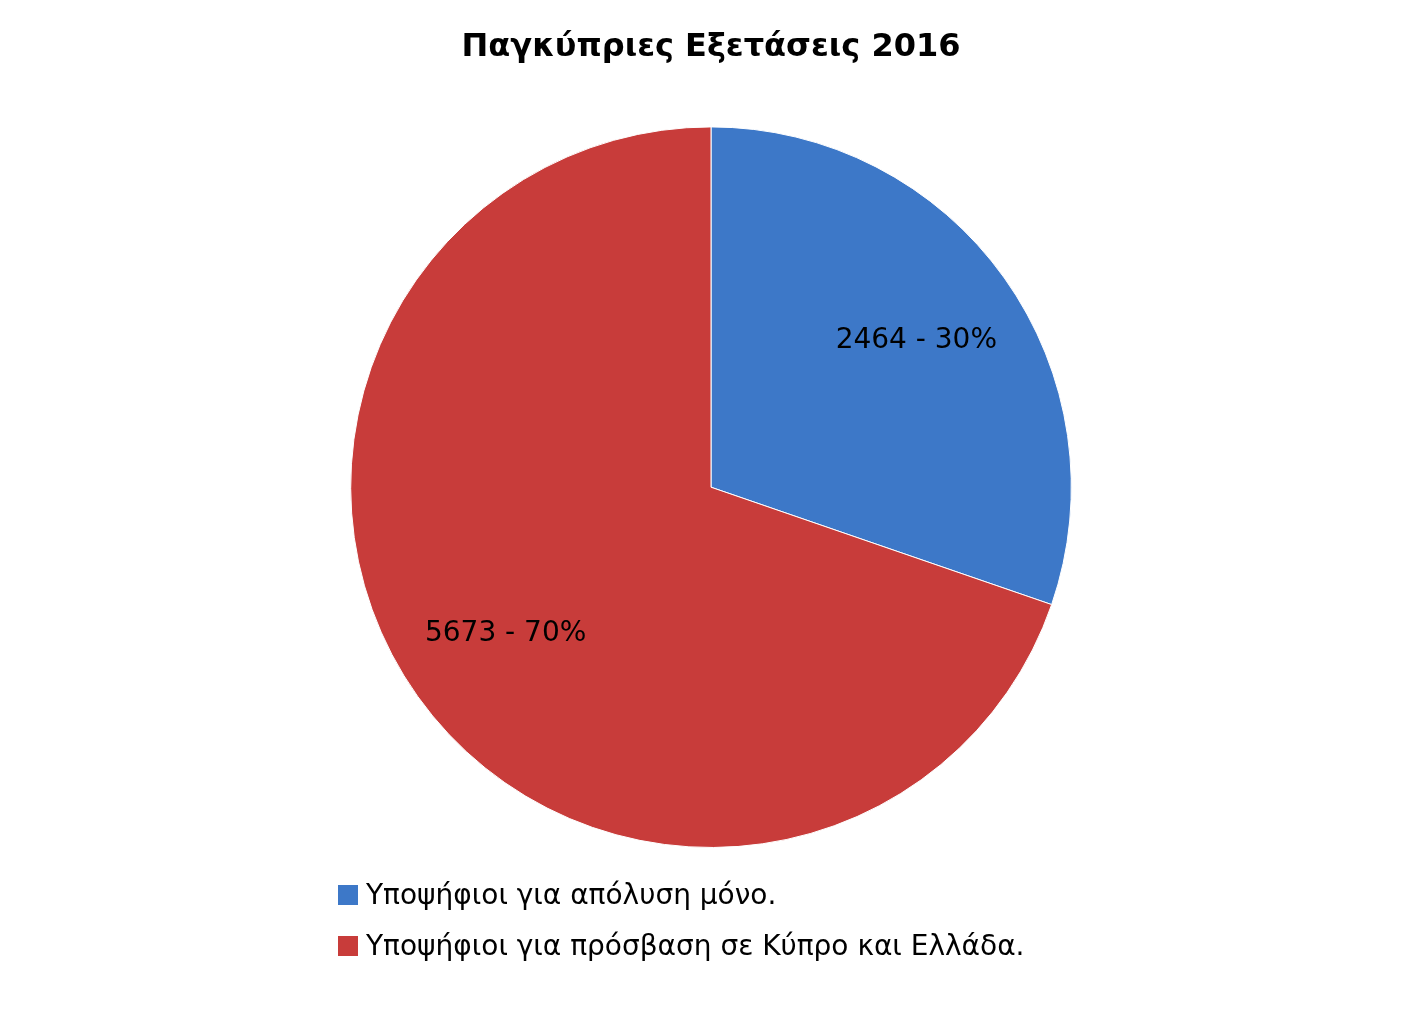  Describe the element at coordinates (571, 894) in the screenshot. I see `legend-label: Υποψήφιοι για απόλυση μόνο.` at that location.